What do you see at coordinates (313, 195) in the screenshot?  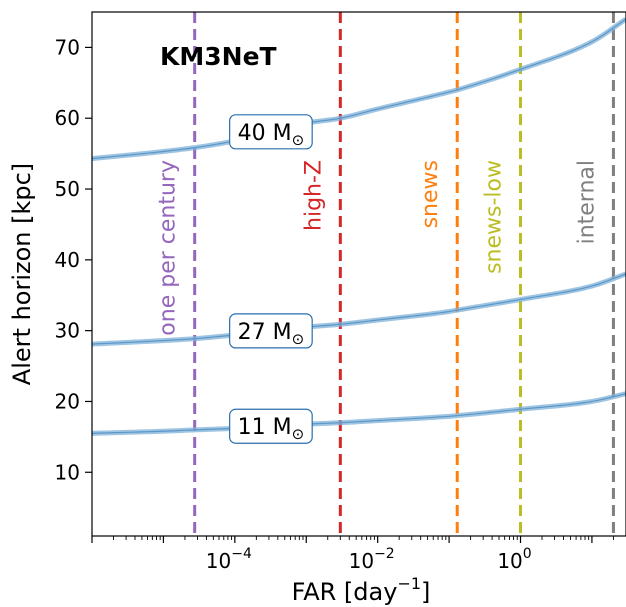 I see `vline-label-high-z: high-Z` at bounding box center [313, 195].